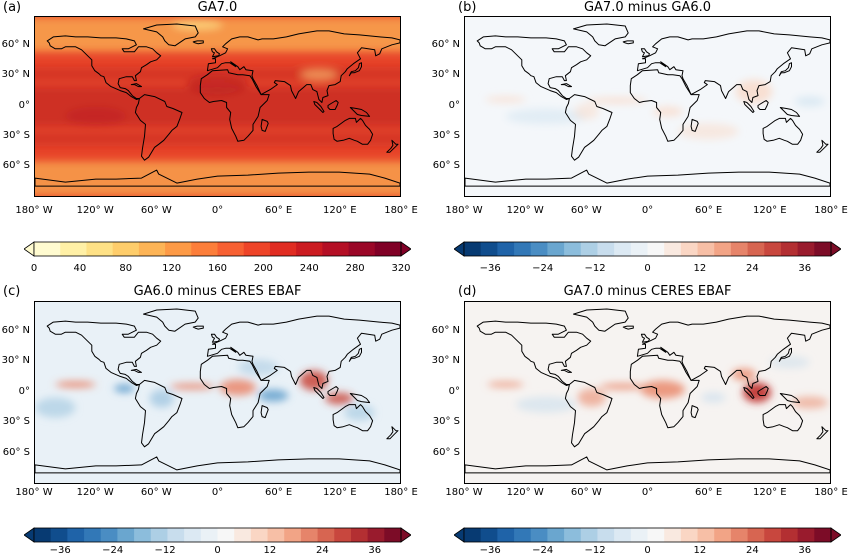  Describe the element at coordinates (24, 105) in the screenshot. I see `lat-tick-label: 0°` at that location.